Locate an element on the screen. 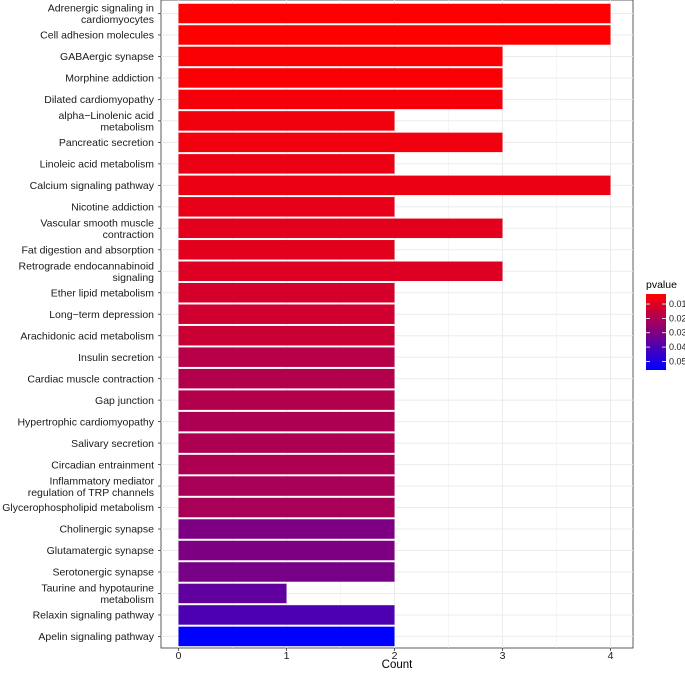  pvalue-legend: pvalue 0.01 0.02 0.03 0.04 0.05 is located at coordinates (665, 324).